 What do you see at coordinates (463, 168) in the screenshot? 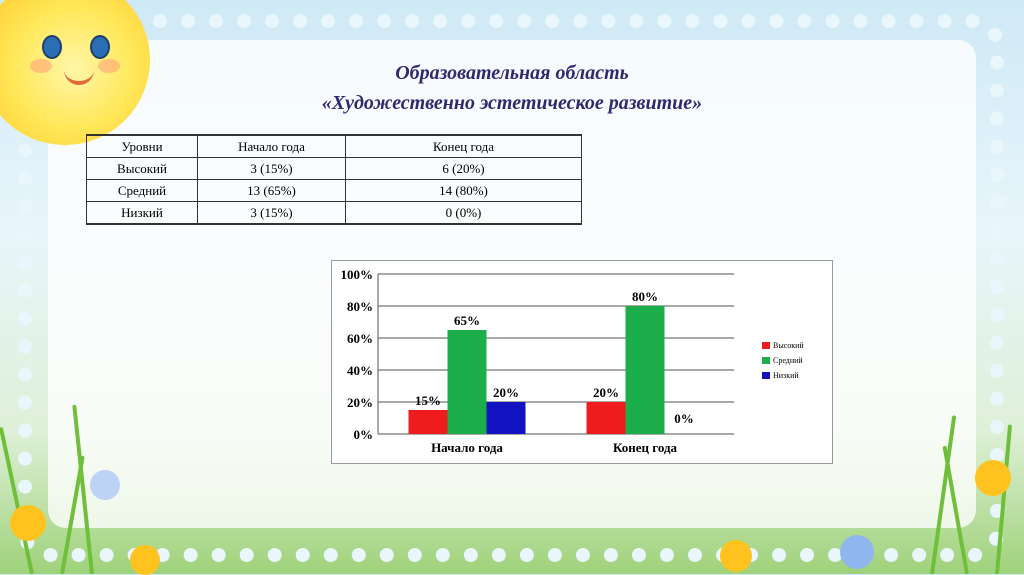
I see `table-cell: 6 (20%)` at bounding box center [463, 168].